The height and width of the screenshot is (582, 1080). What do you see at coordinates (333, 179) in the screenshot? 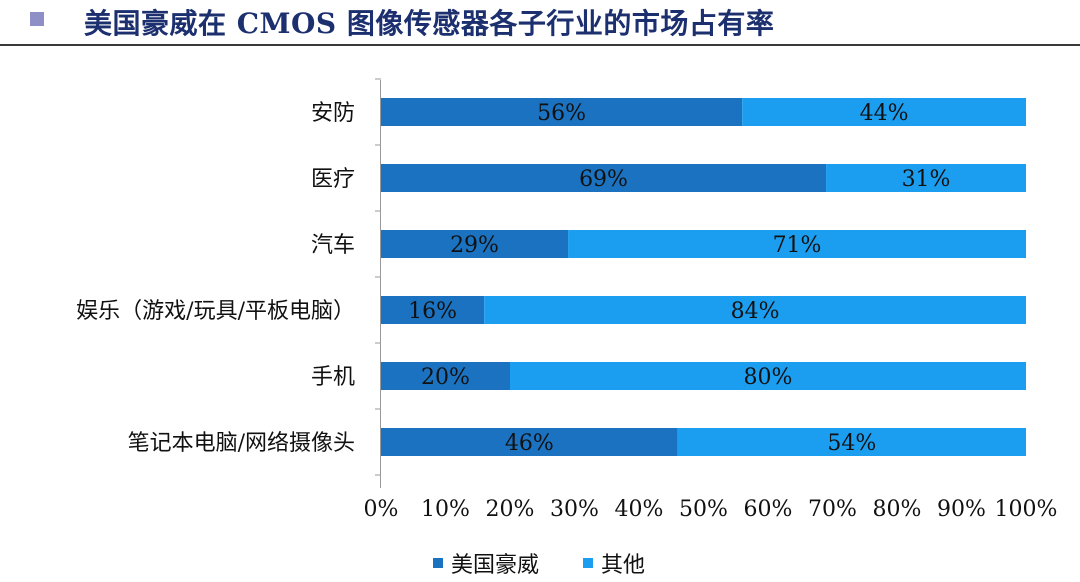
I see `category-label: 医疗` at bounding box center [333, 179].